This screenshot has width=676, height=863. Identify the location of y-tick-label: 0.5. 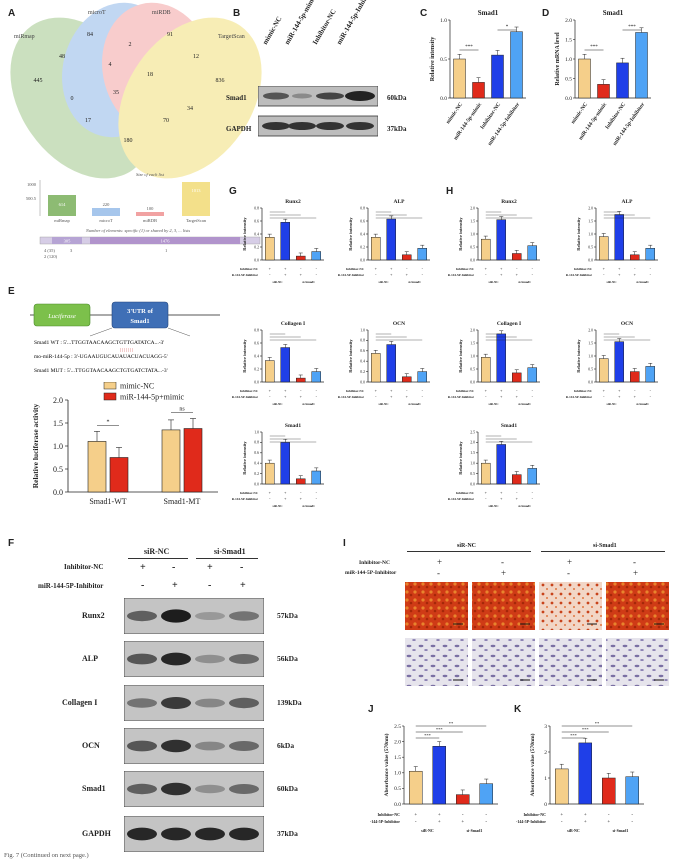
(472, 369).